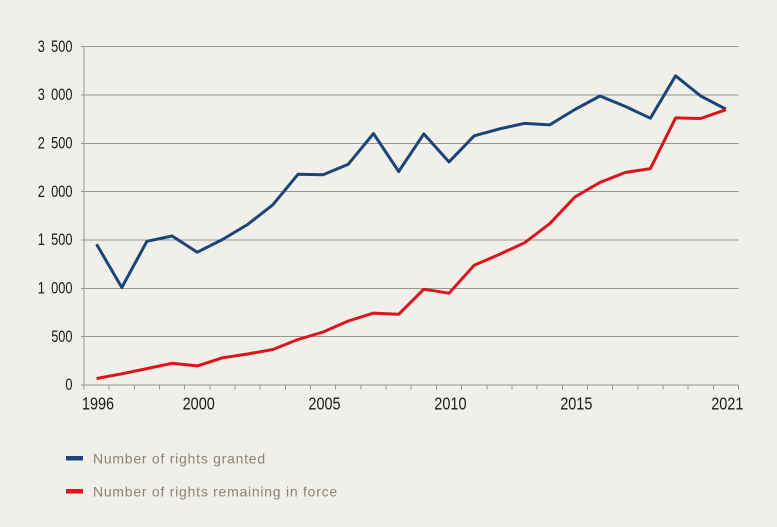 The image size is (777, 527). Describe the element at coordinates (179, 458) in the screenshot. I see `svg-text: Number of rights granted` at that location.